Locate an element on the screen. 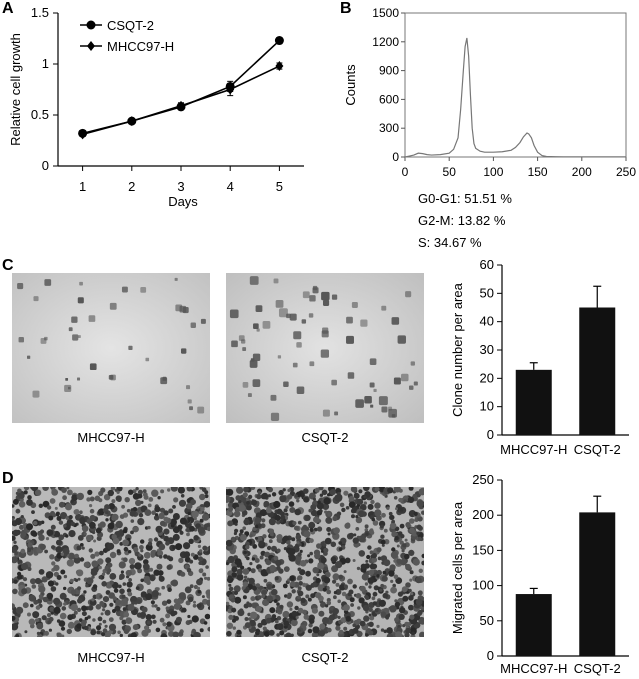 The image size is (639, 679). bar is located at coordinates (597, 371).